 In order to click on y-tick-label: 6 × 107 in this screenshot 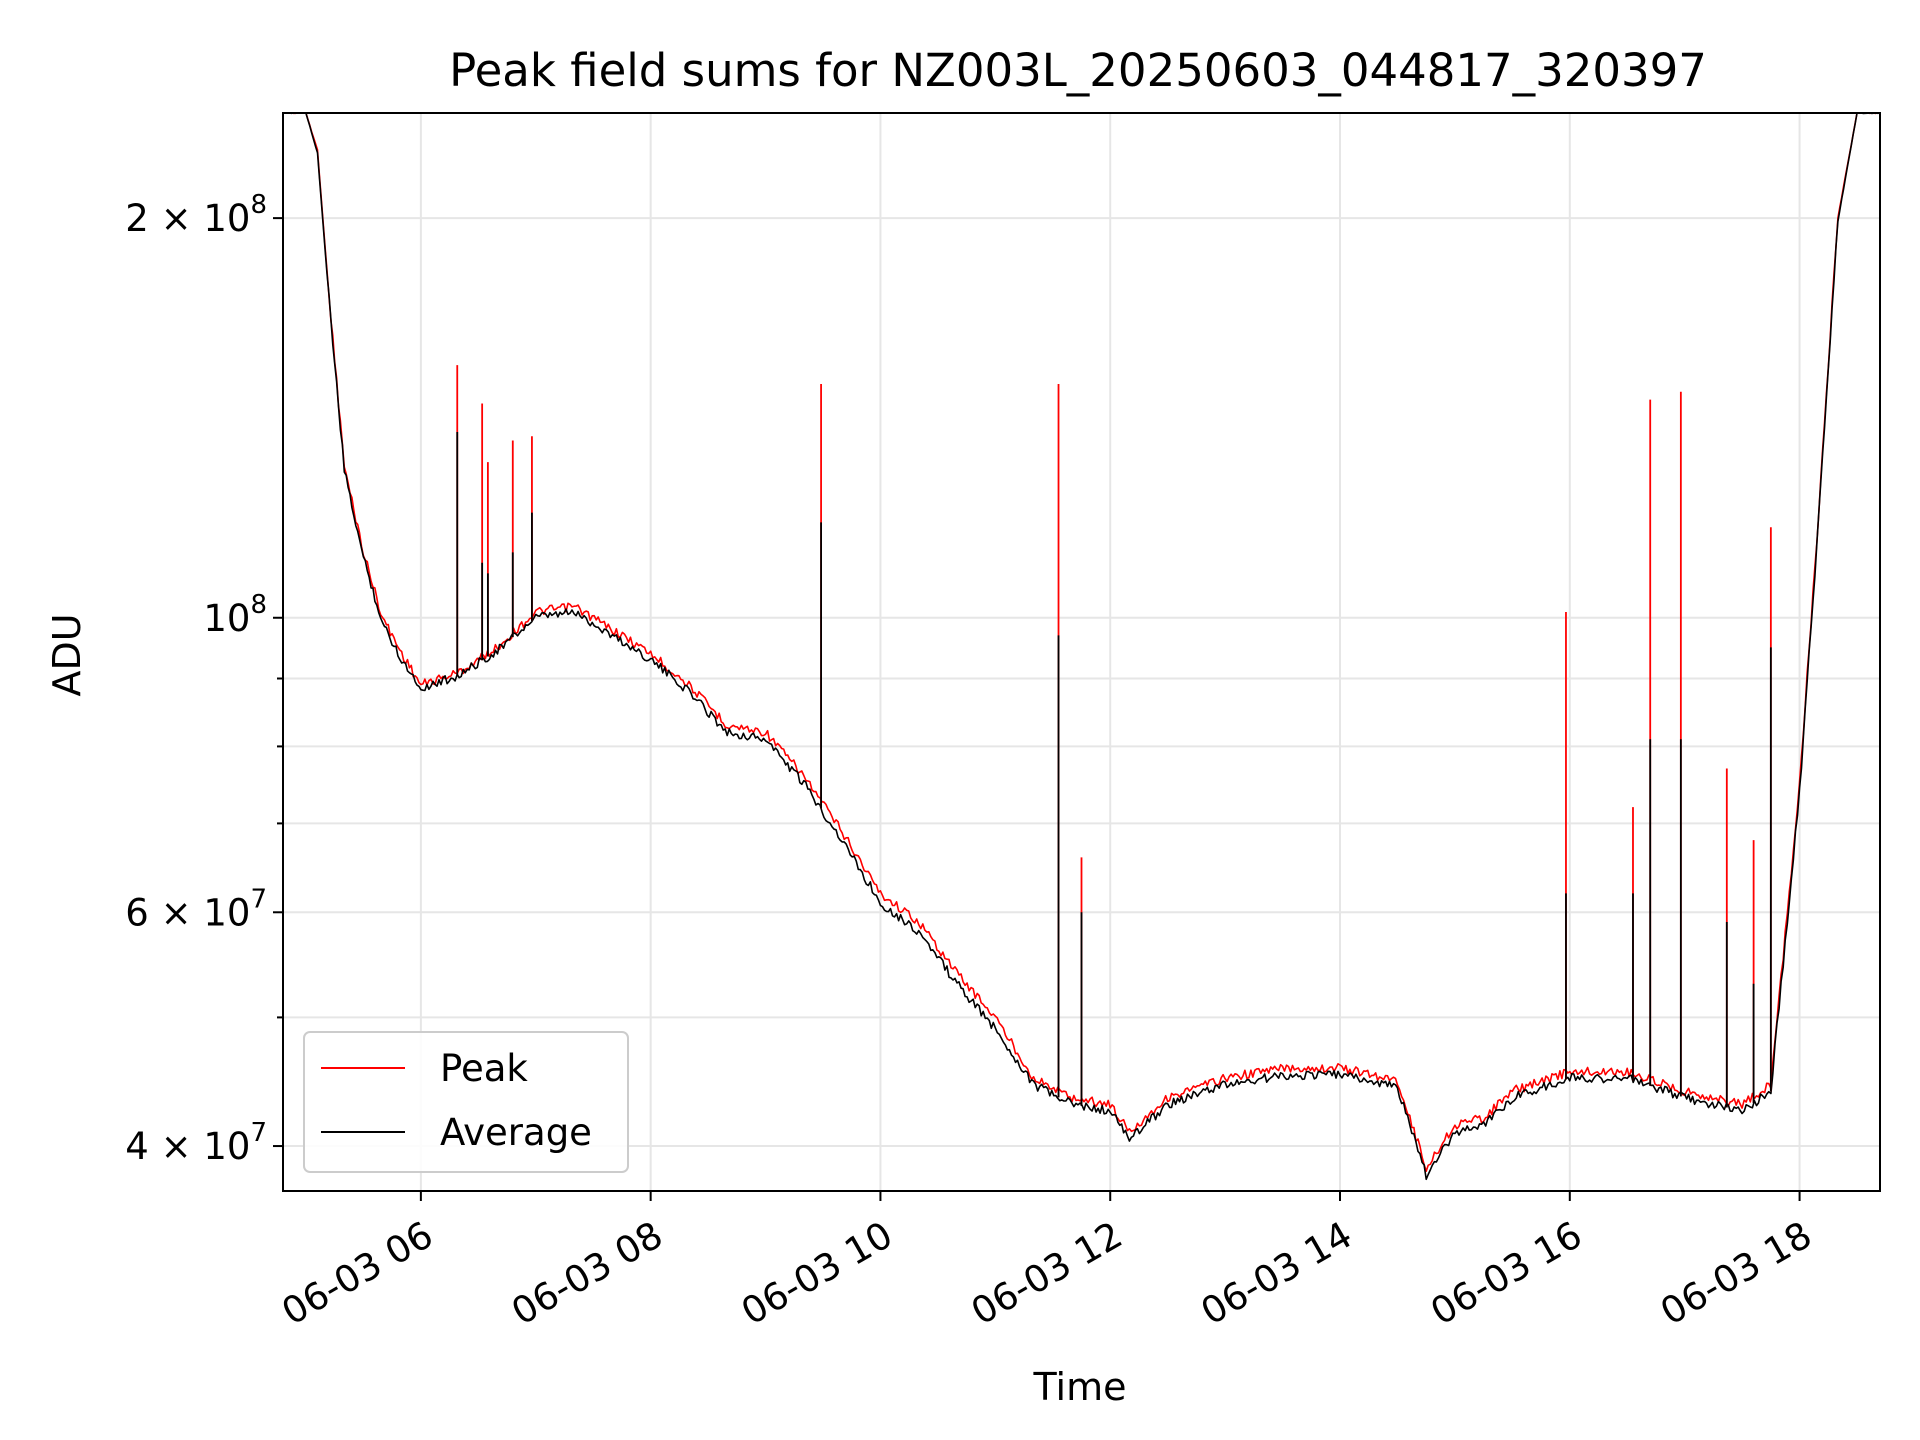, I will do `click(196, 909)`.